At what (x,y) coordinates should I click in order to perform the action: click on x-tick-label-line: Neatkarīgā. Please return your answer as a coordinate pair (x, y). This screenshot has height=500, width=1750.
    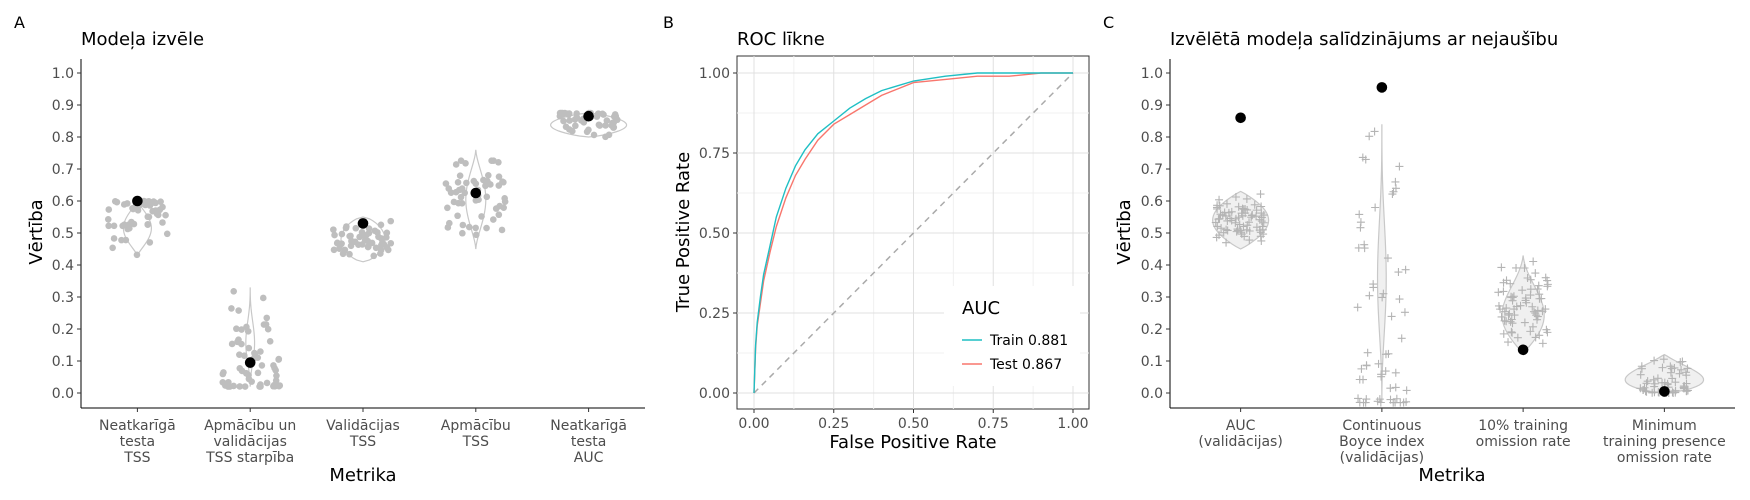
    Looking at the image, I should click on (137, 426).